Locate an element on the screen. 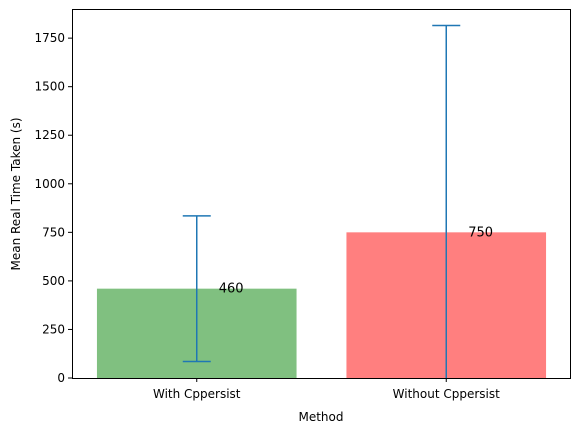  y-axis-ticks: 0 250 500 750 1000 1250 1500 1750 is located at coordinates (53, 208).